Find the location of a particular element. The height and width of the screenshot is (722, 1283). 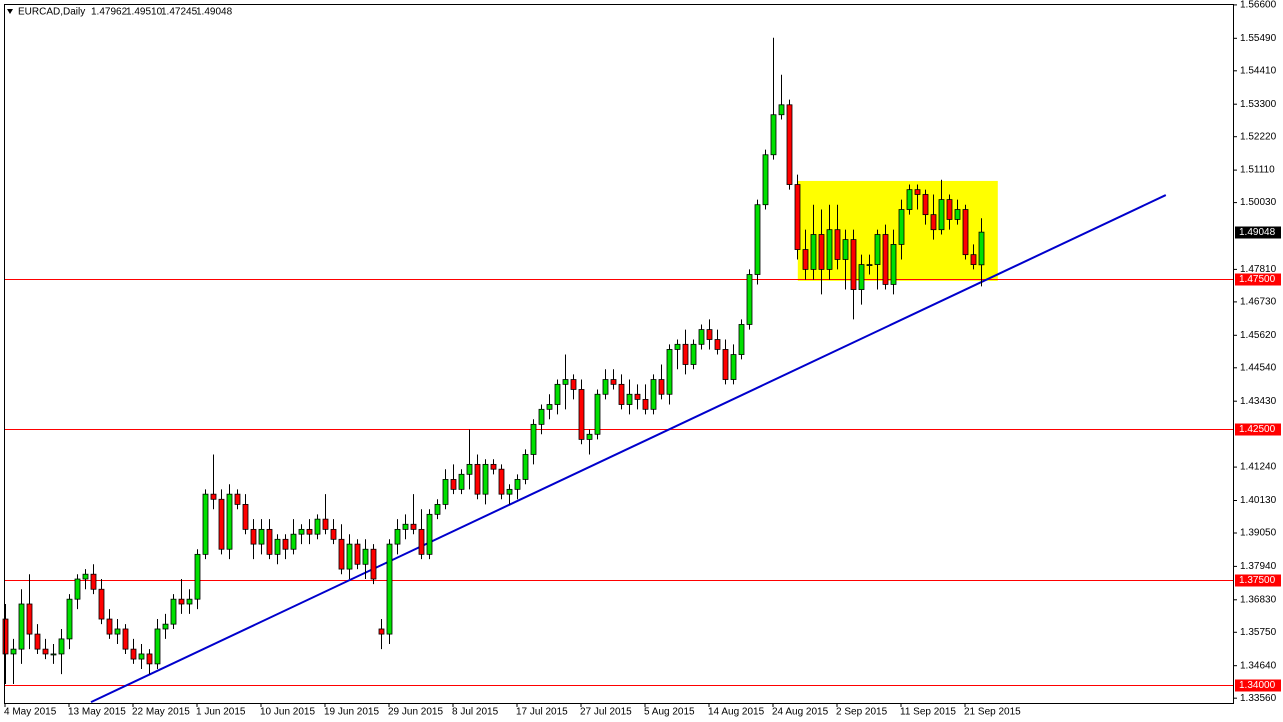

y-tick-label: 1.56600 is located at coordinates (1258, 5).